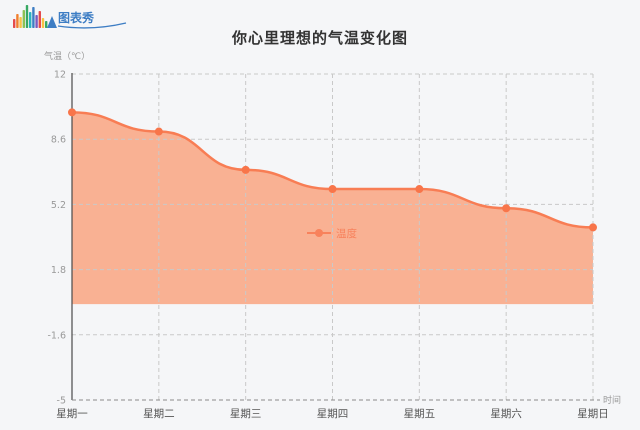 The height and width of the screenshot is (430, 640). I want to click on legend-marker-dot, so click(319, 233).